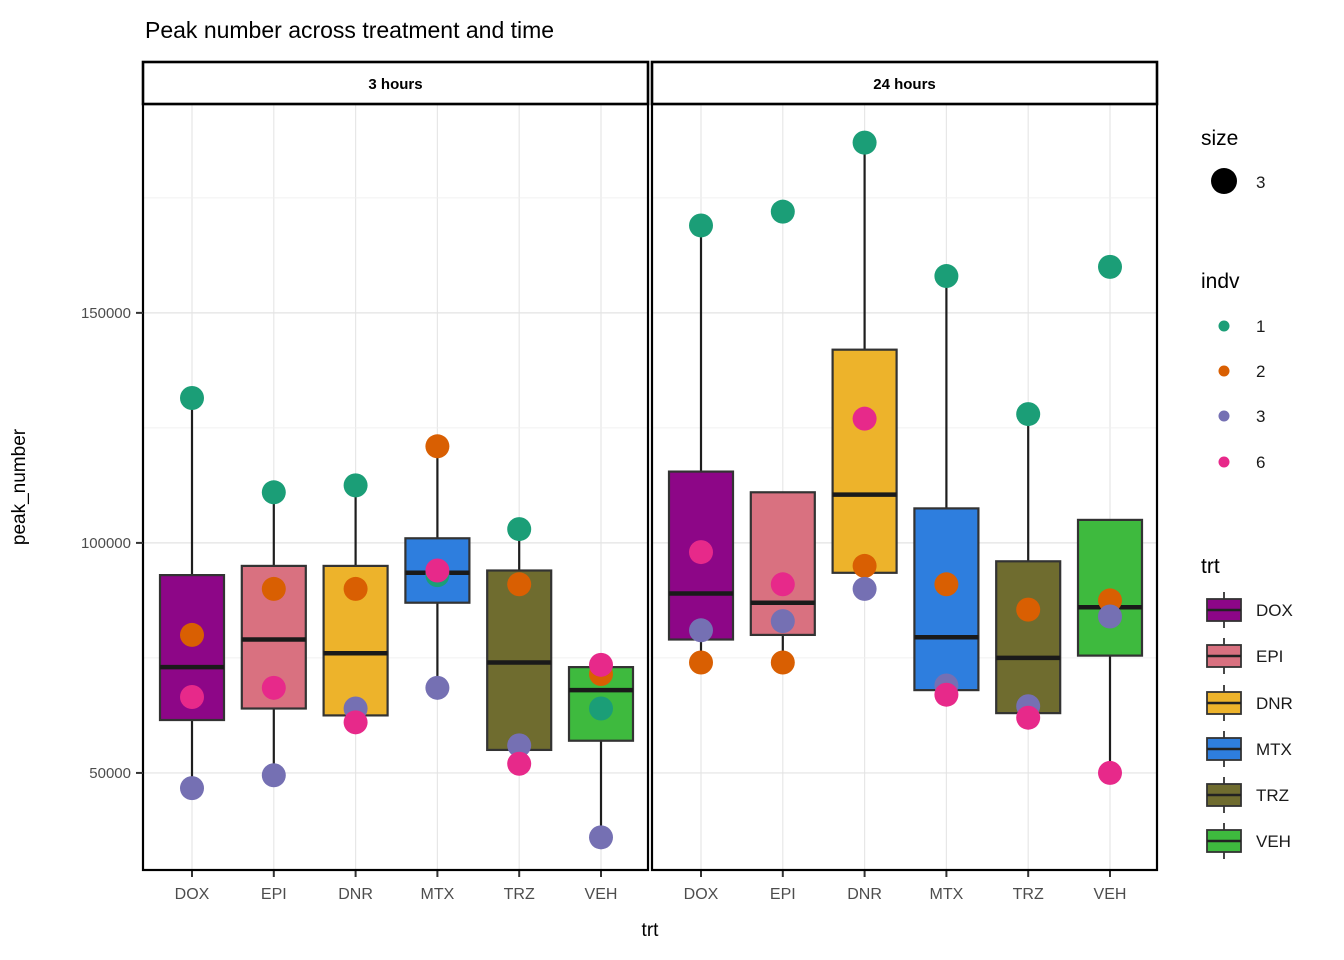 This screenshot has height=960, width=1344. What do you see at coordinates (19, 486) in the screenshot?
I see `y-axis-title: peak_number` at bounding box center [19, 486].